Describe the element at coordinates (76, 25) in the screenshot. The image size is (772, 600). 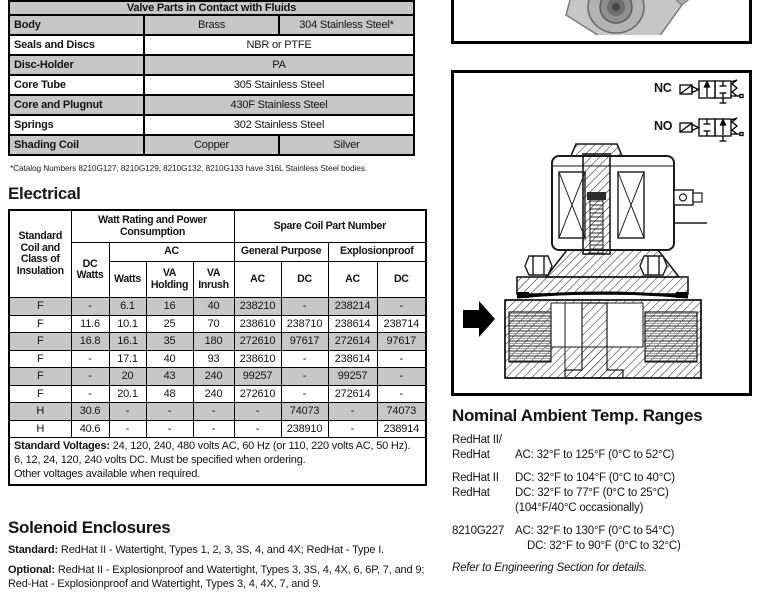
I see `part-label: Body` at that location.